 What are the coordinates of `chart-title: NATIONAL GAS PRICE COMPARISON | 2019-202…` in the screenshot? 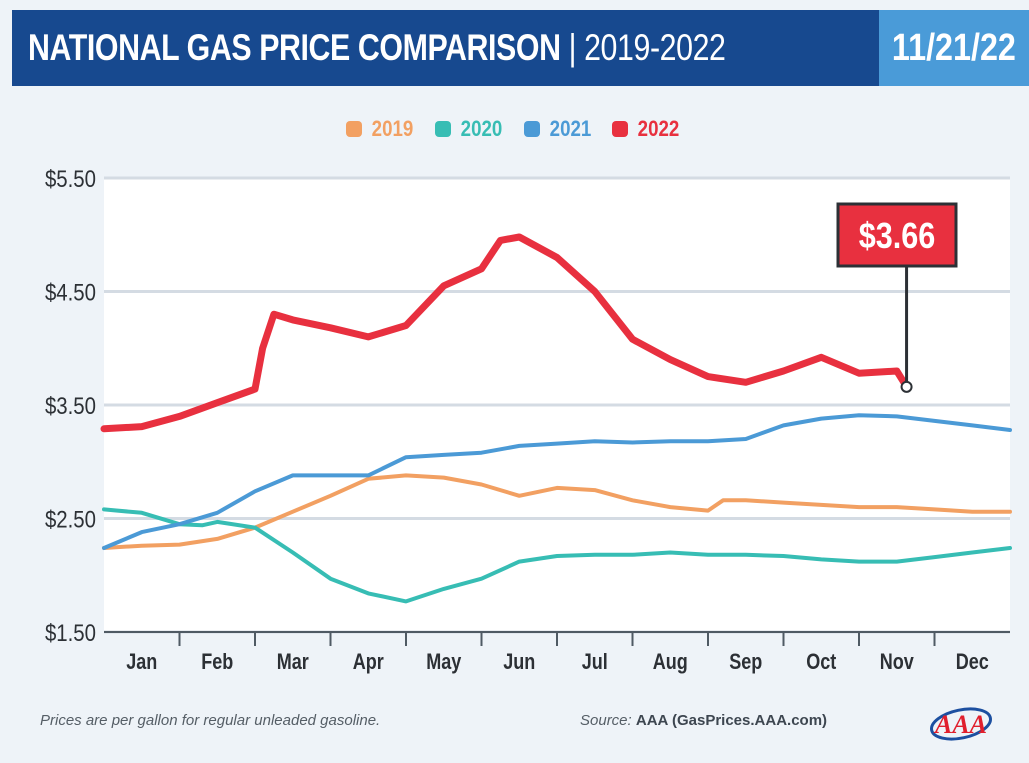 It's located at (445, 48).